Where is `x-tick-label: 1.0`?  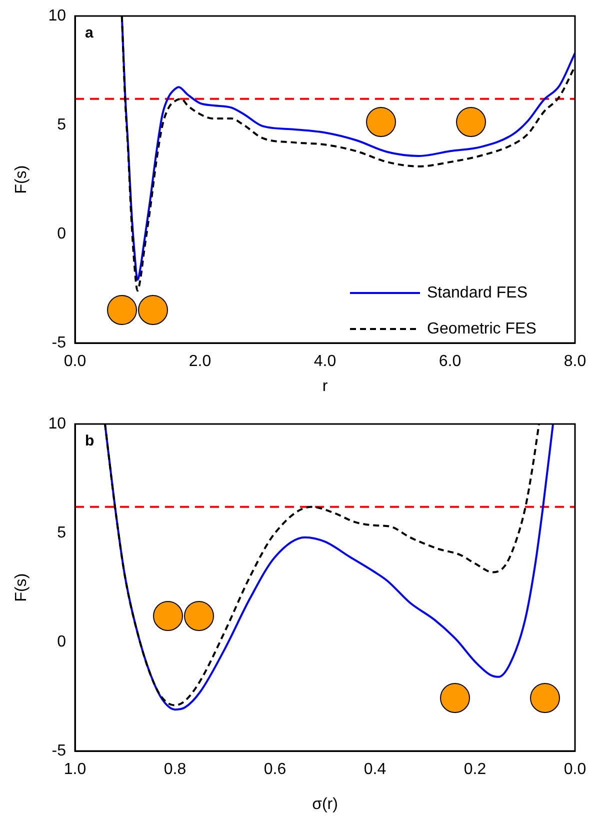
x-tick-label: 1.0 is located at coordinates (75, 769).